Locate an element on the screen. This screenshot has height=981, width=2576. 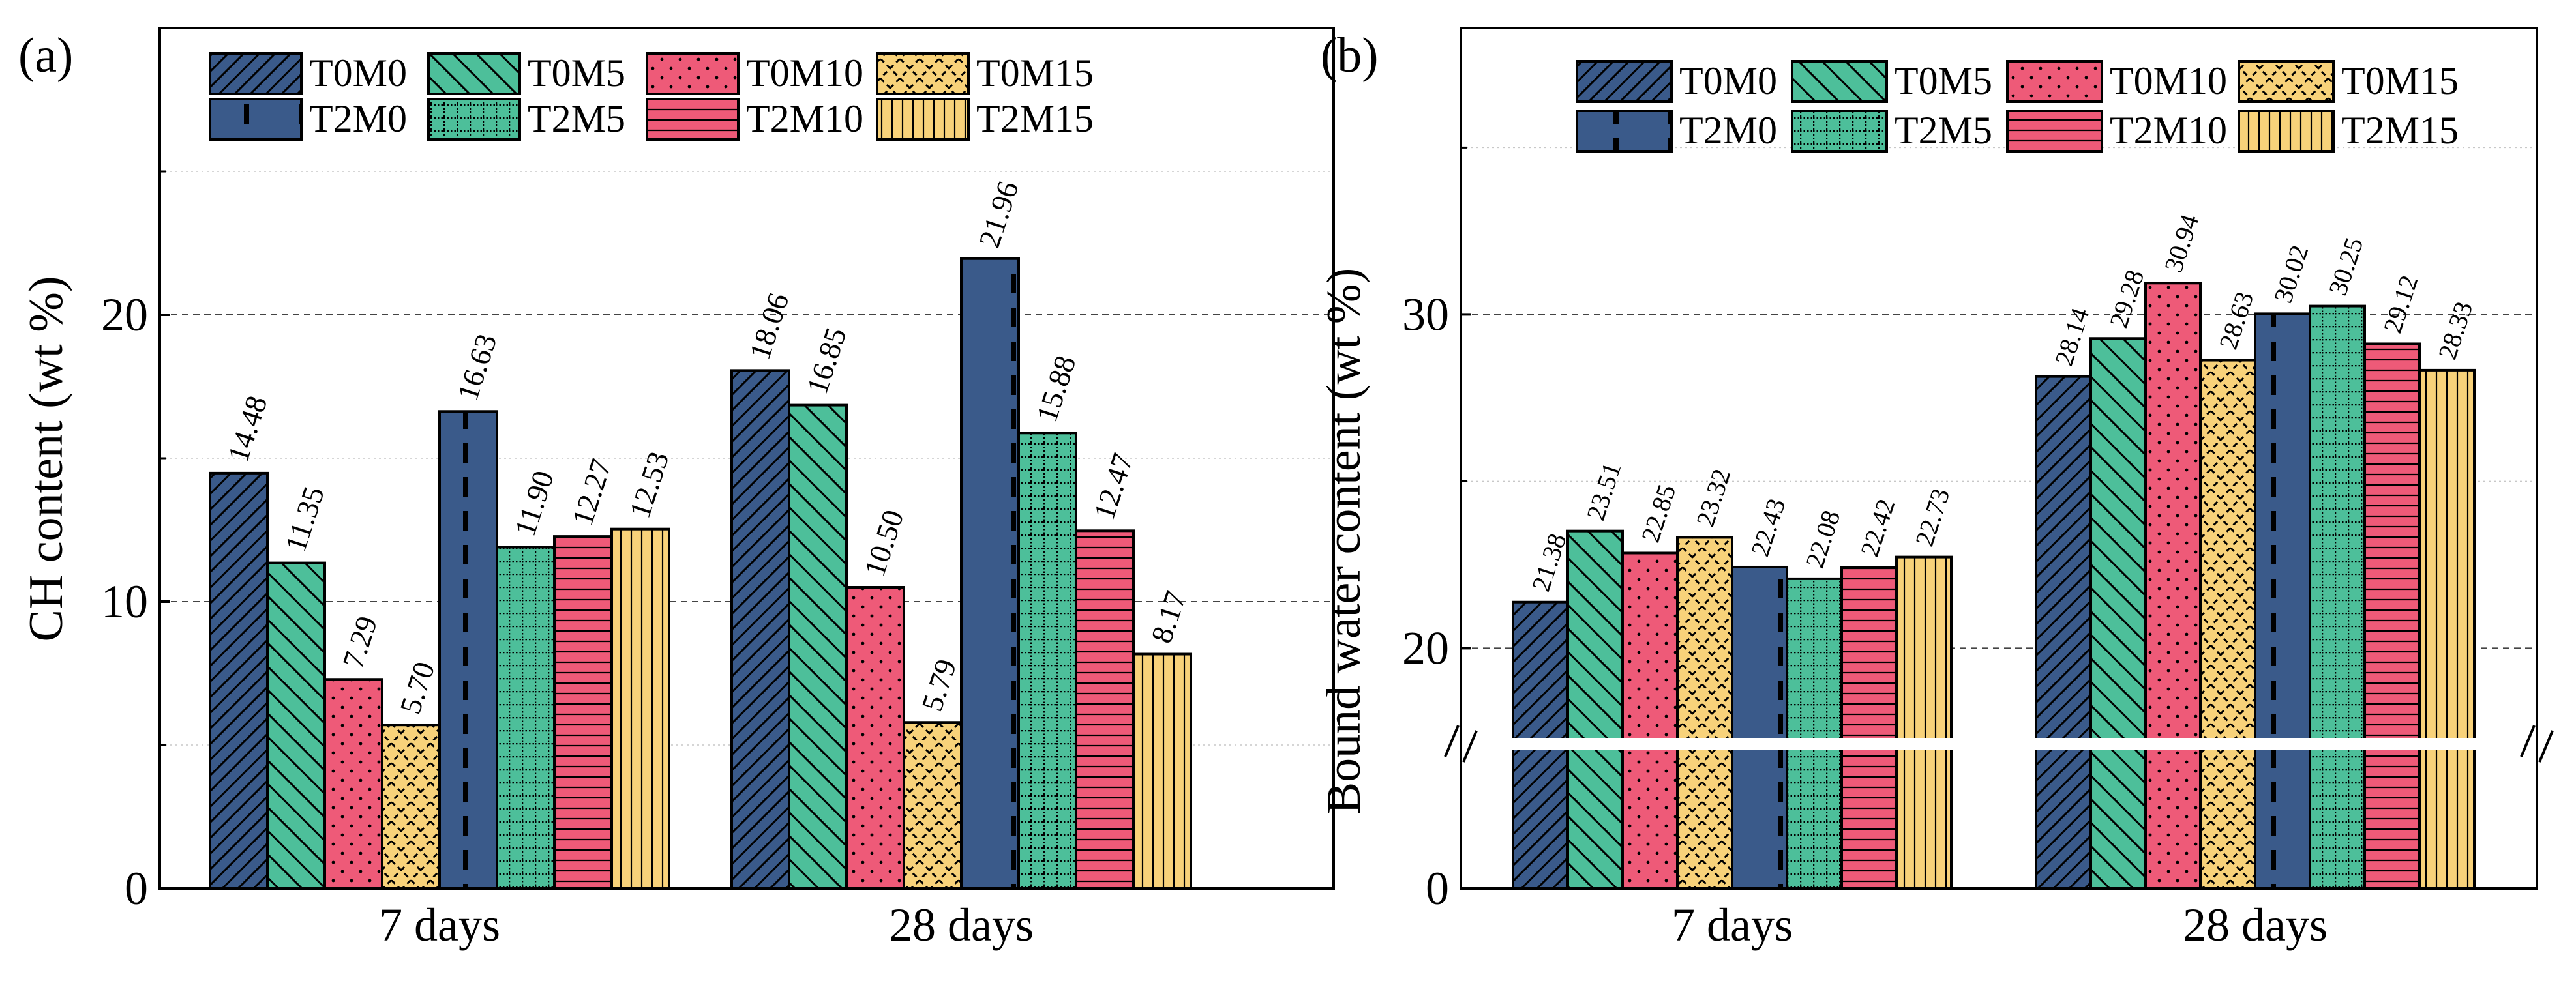
legend-swatch-t2m10 is located at coordinates (2054, 131).